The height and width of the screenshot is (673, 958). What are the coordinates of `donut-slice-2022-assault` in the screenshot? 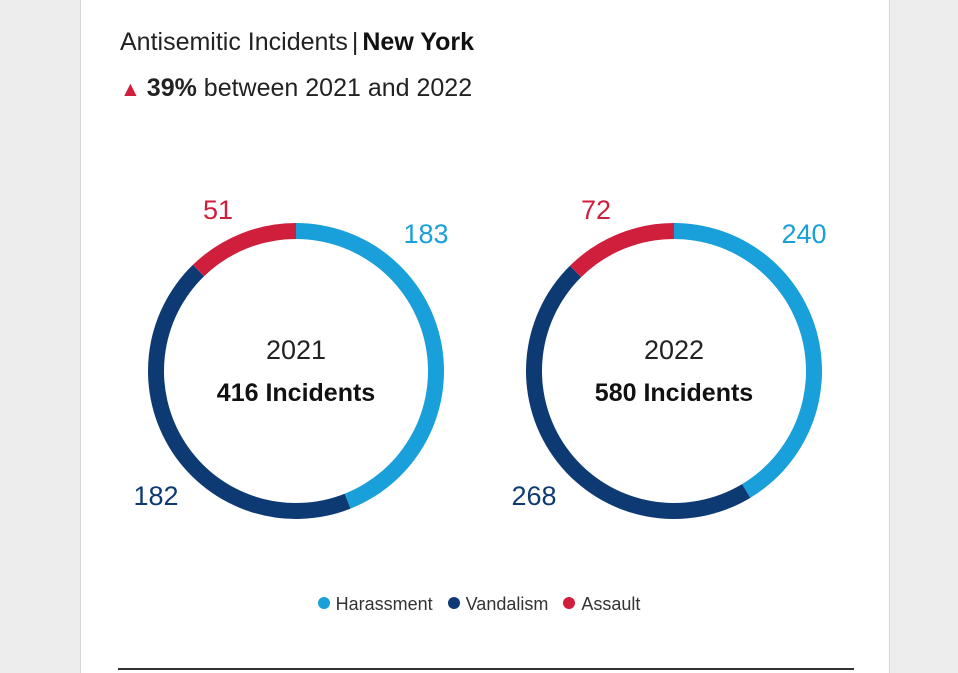 It's located at (621, 250).